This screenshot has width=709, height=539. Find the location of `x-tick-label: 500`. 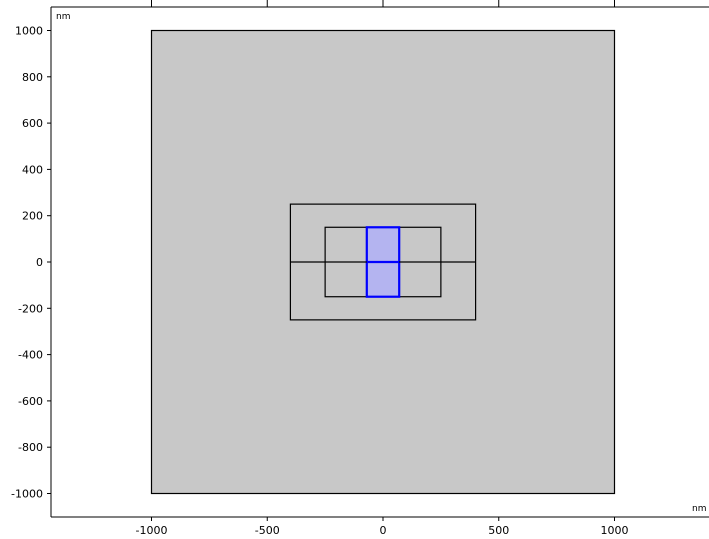

x-tick-label: 500 is located at coordinates (498, 530).